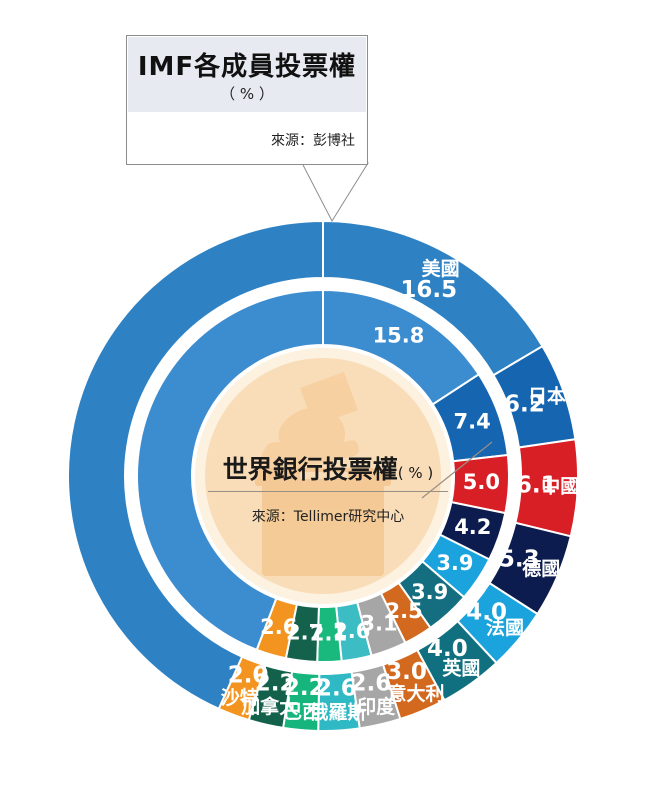 This screenshot has height=800, width=646. I want to click on chart-source: 來源：彭博社, so click(313, 141).